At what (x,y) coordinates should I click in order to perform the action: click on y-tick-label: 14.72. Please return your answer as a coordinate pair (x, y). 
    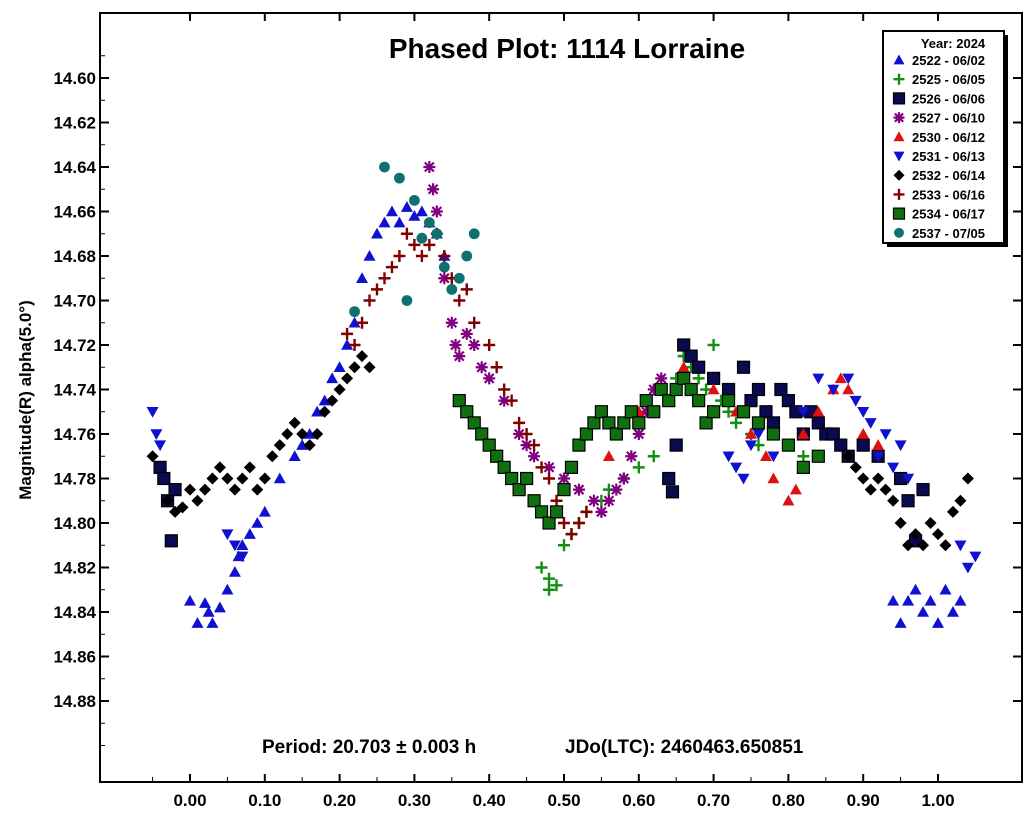
    Looking at the image, I should click on (74, 345).